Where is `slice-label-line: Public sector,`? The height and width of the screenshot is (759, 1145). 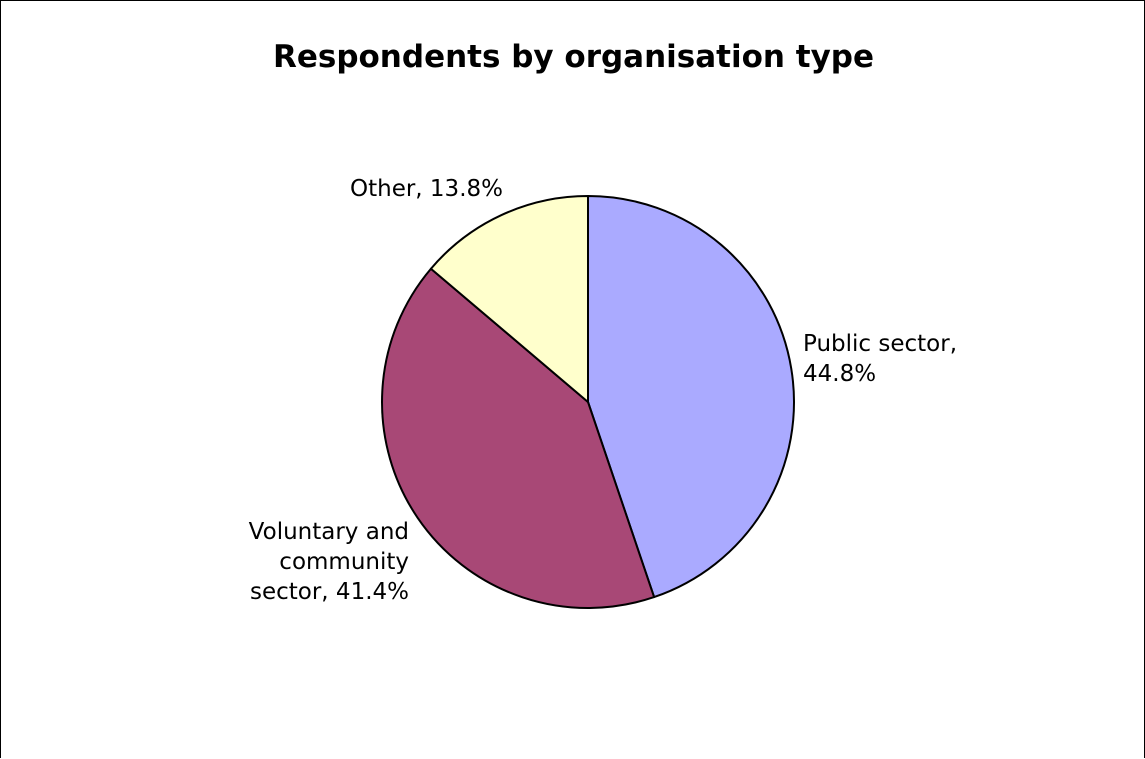 slice-label-line: Public sector, is located at coordinates (880, 344).